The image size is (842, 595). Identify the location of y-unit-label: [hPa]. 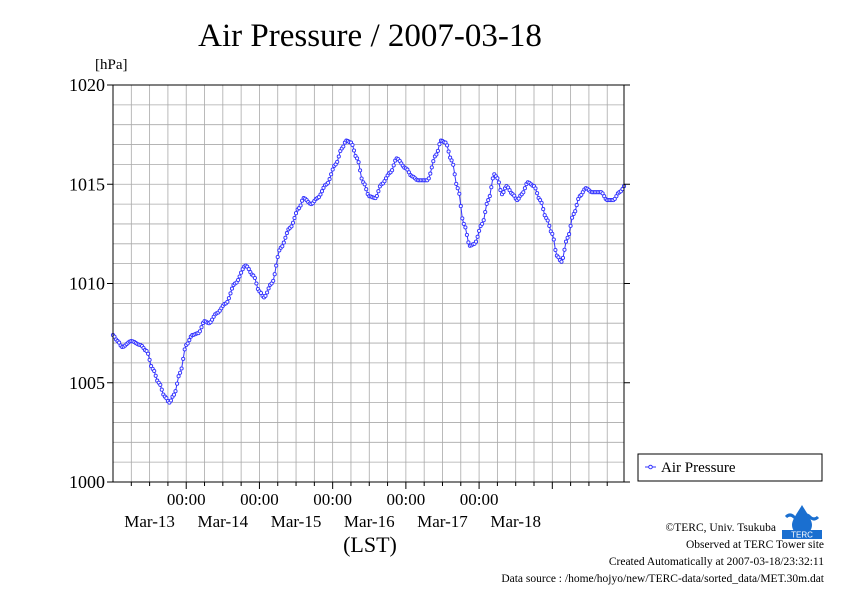
(111, 65).